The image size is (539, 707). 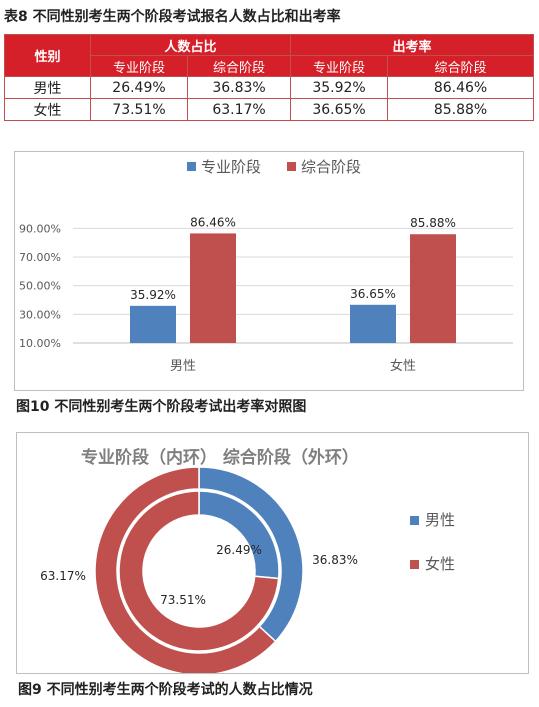 I want to click on y-tick-label: 50.00%, so click(x=40, y=286).